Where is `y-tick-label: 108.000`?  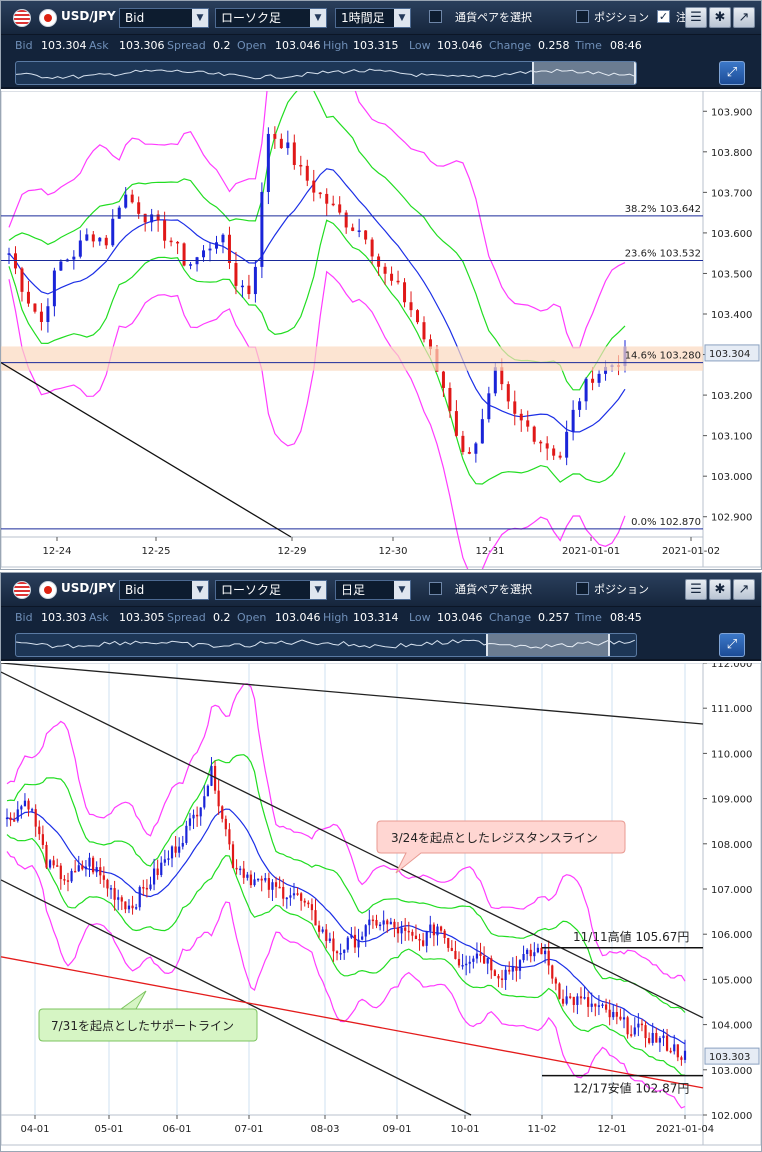 y-tick-label: 108.000 is located at coordinates (731, 845).